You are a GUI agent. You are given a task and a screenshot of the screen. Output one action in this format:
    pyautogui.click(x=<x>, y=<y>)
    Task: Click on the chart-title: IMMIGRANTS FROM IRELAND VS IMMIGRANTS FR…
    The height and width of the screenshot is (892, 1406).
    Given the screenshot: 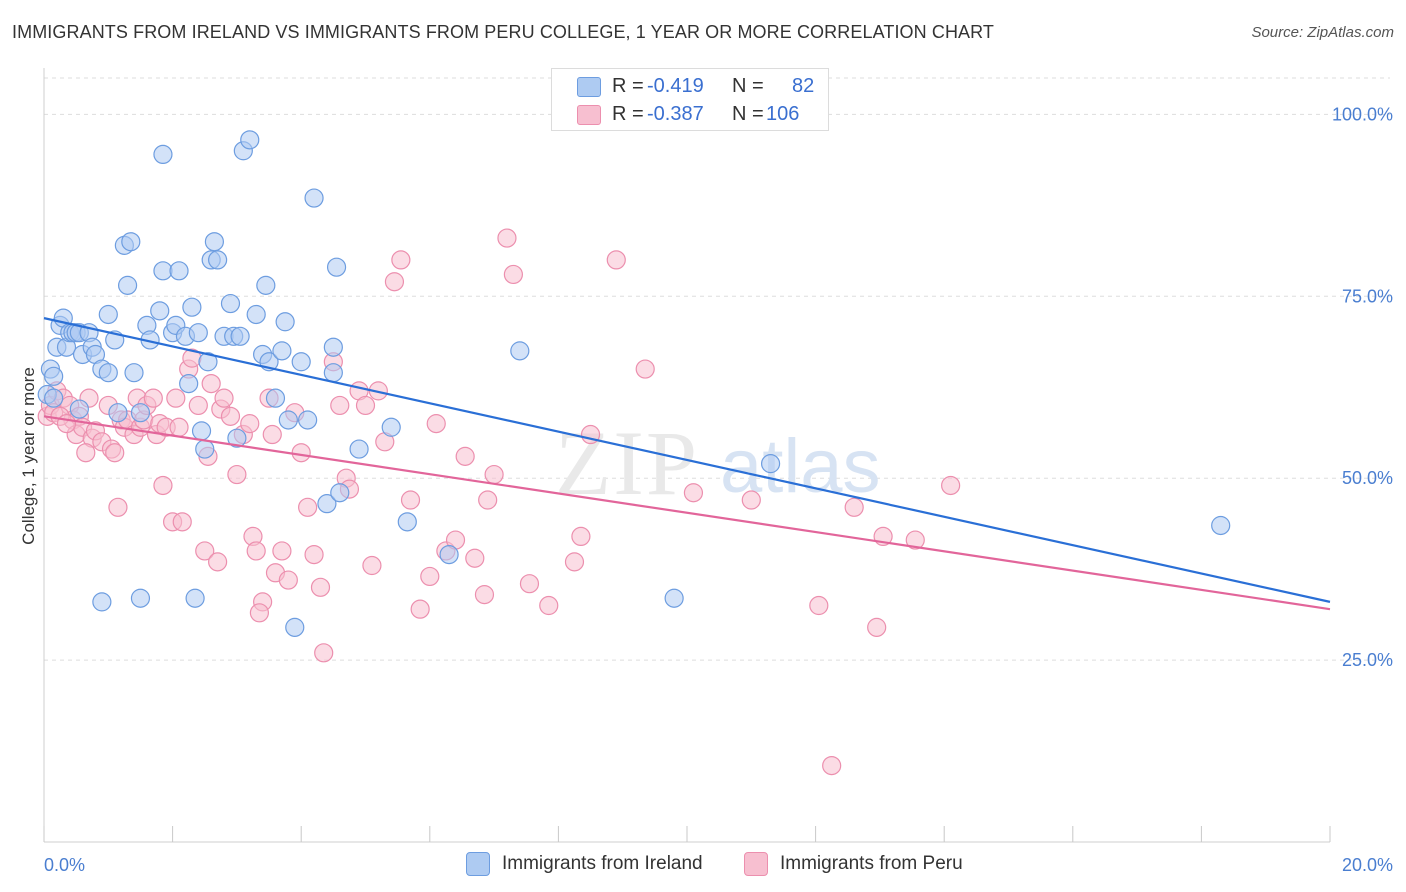 What is the action you would take?
    pyautogui.click(x=503, y=32)
    